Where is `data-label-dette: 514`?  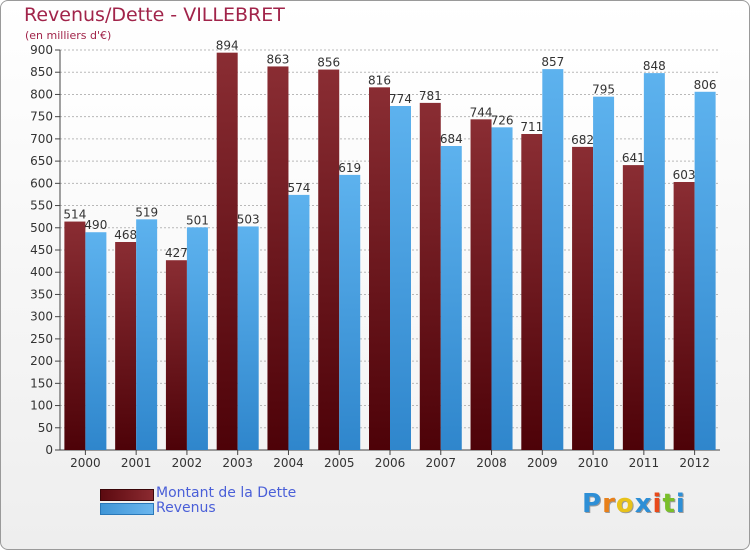
data-label-dette: 514 is located at coordinates (74, 215).